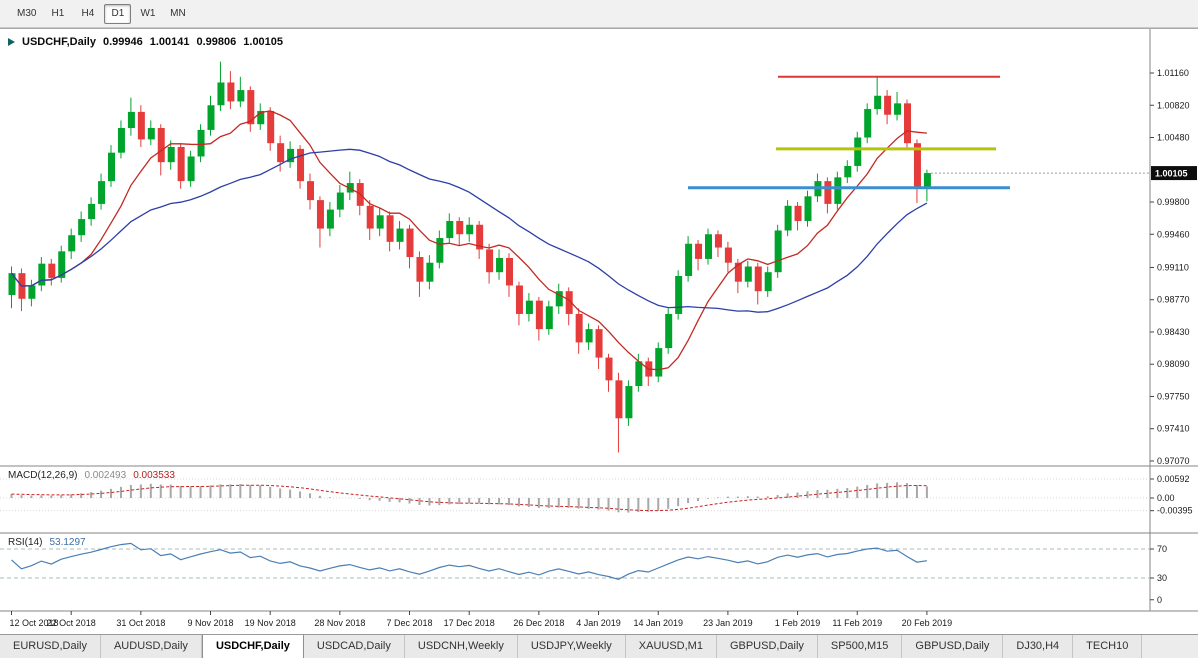 Image resolution: width=1198 pixels, height=658 pixels. I want to click on date-label: 7 Dec 2018, so click(409, 623).